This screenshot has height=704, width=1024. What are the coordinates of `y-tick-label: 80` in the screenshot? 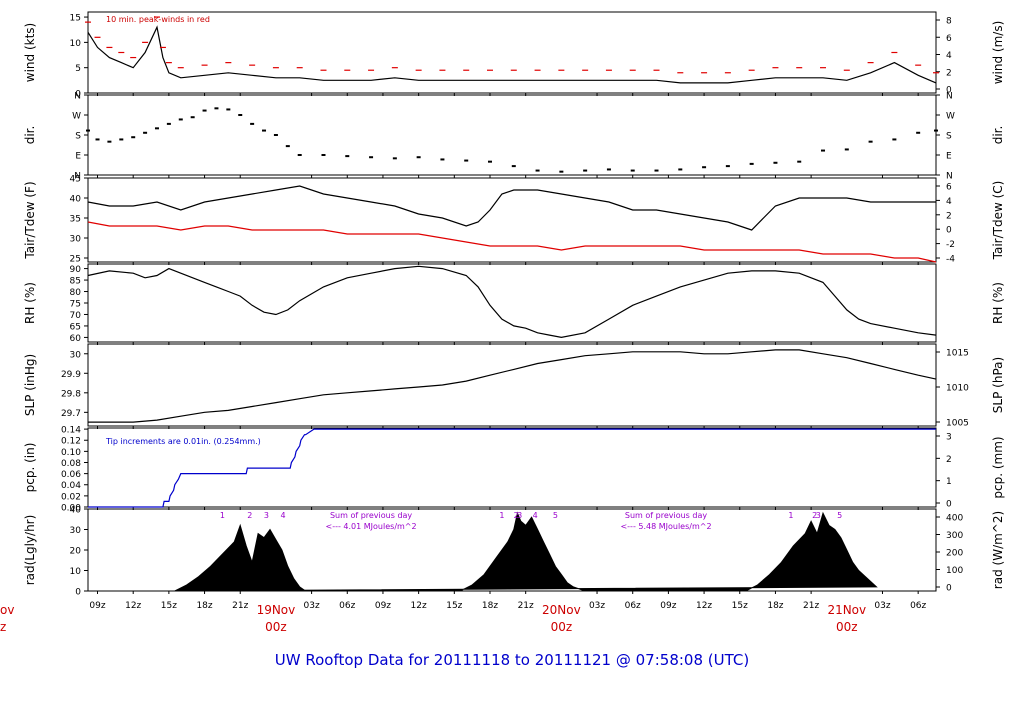 It's located at (76, 293).